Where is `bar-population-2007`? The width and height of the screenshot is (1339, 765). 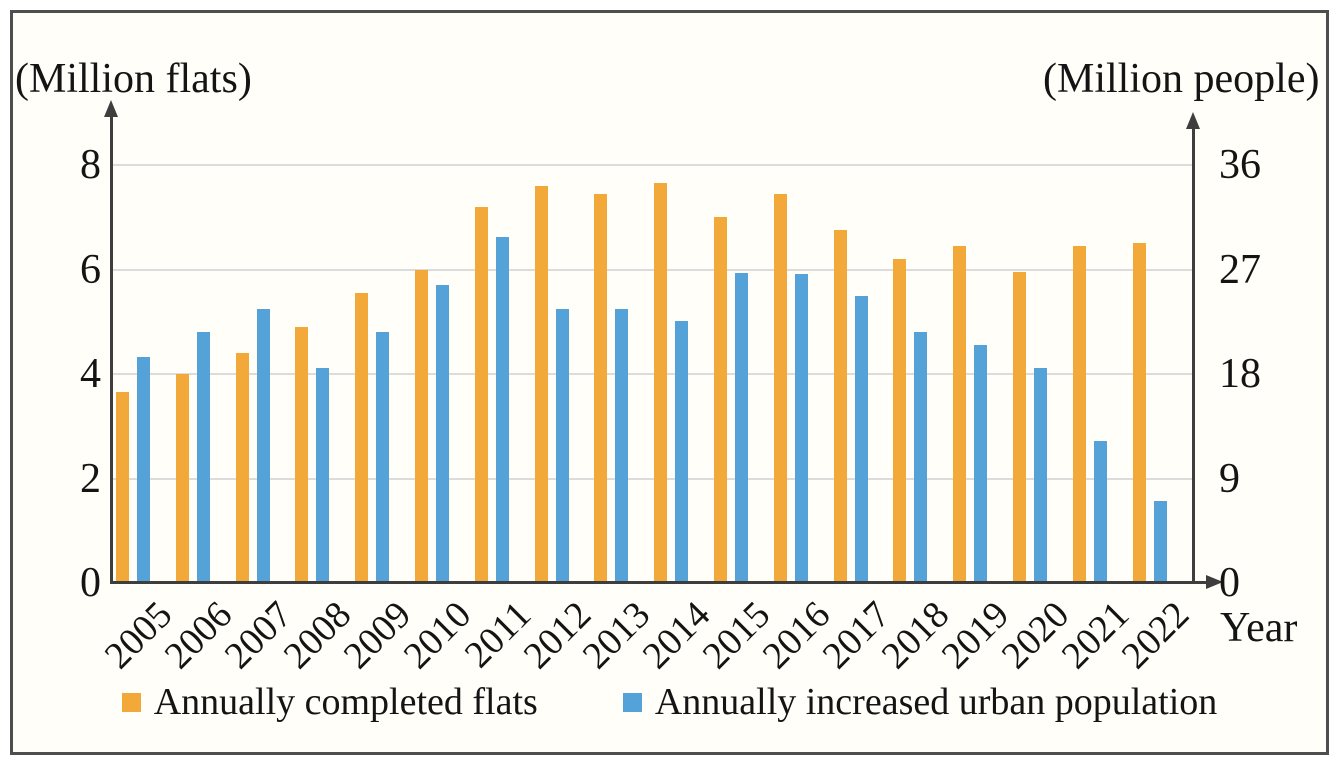 bar-population-2007 is located at coordinates (263, 445).